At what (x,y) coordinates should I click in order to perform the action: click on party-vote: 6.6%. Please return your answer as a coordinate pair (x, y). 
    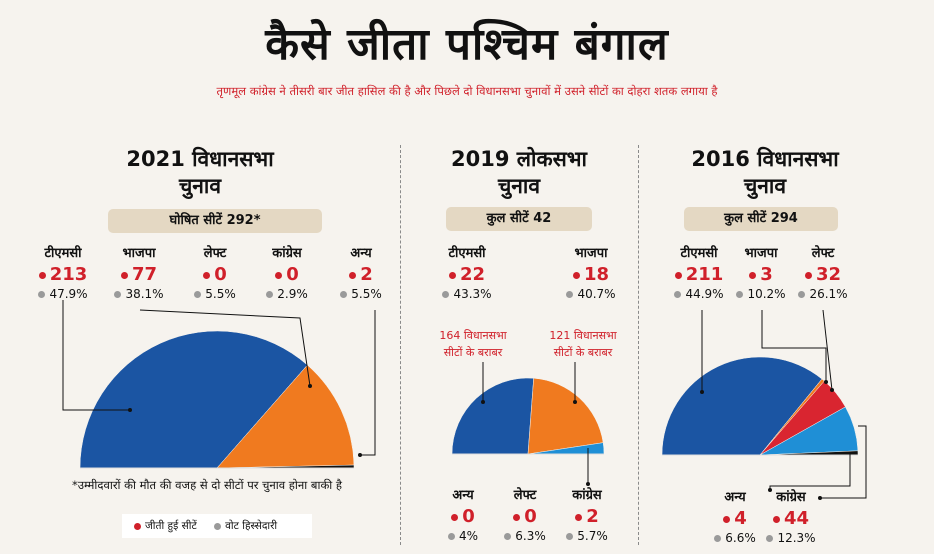
    Looking at the image, I should click on (740, 538).